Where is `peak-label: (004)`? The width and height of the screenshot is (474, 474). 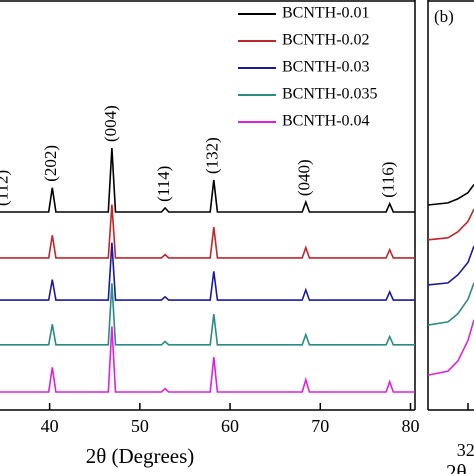 peak-label: (004) is located at coordinates (110, 123).